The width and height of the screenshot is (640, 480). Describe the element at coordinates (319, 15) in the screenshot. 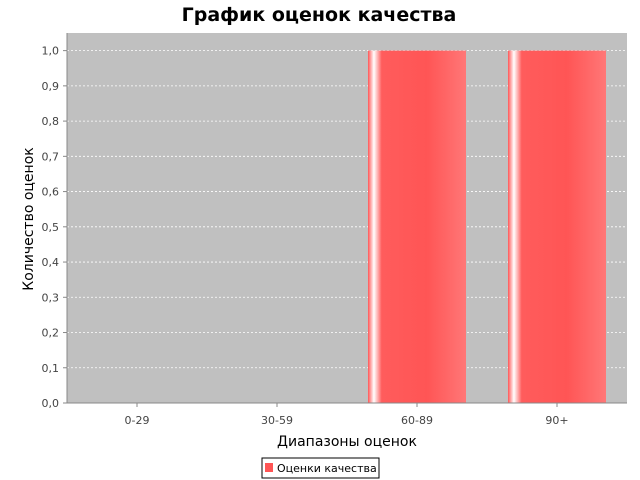

I see `chart-title: График оценок качества` at that location.